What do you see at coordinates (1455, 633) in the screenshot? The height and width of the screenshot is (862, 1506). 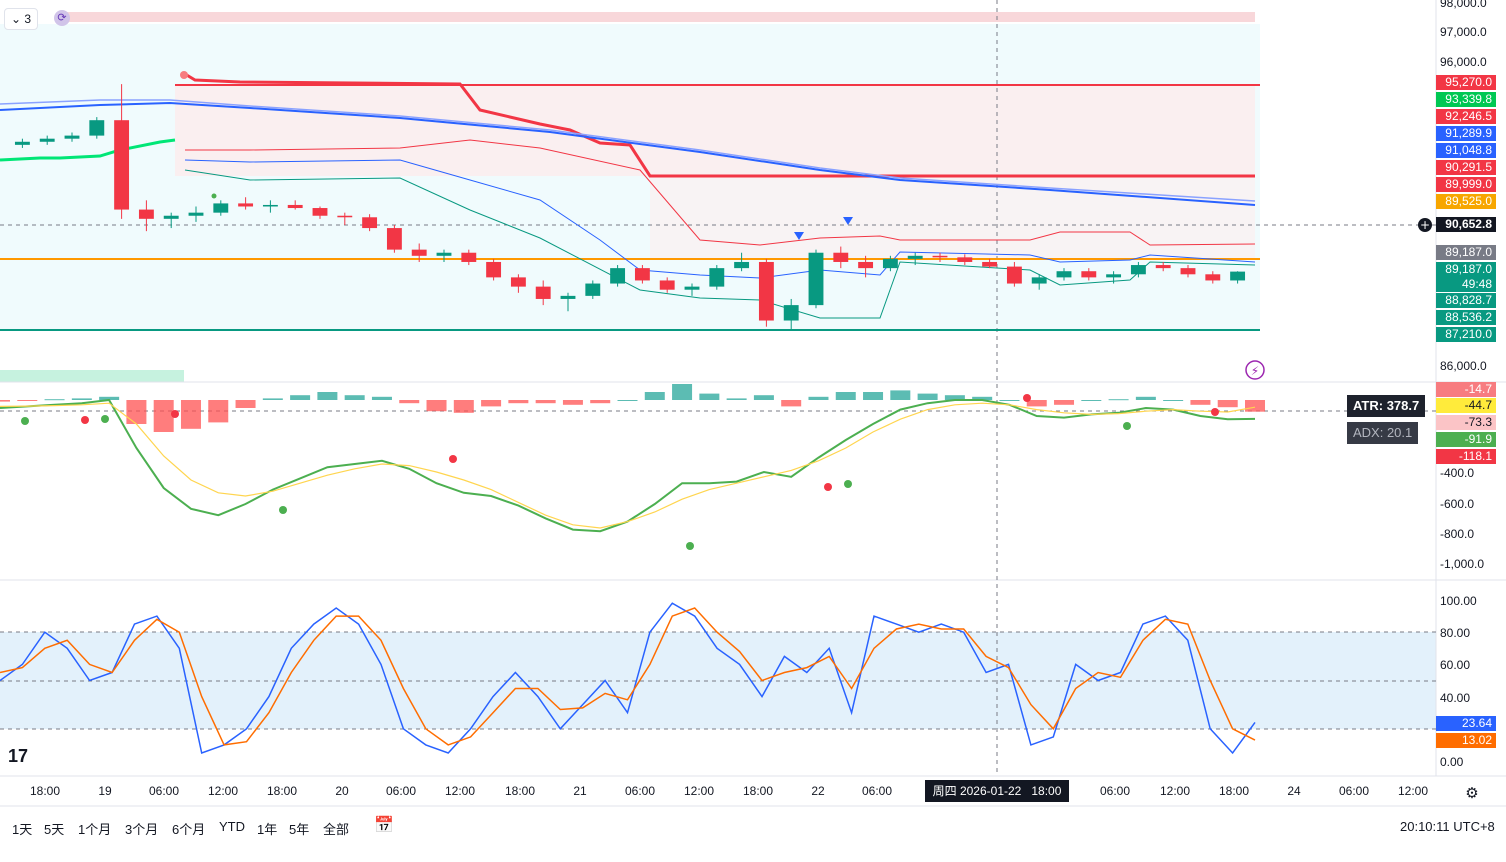 I see `stoch-tick: 80.00` at bounding box center [1455, 633].